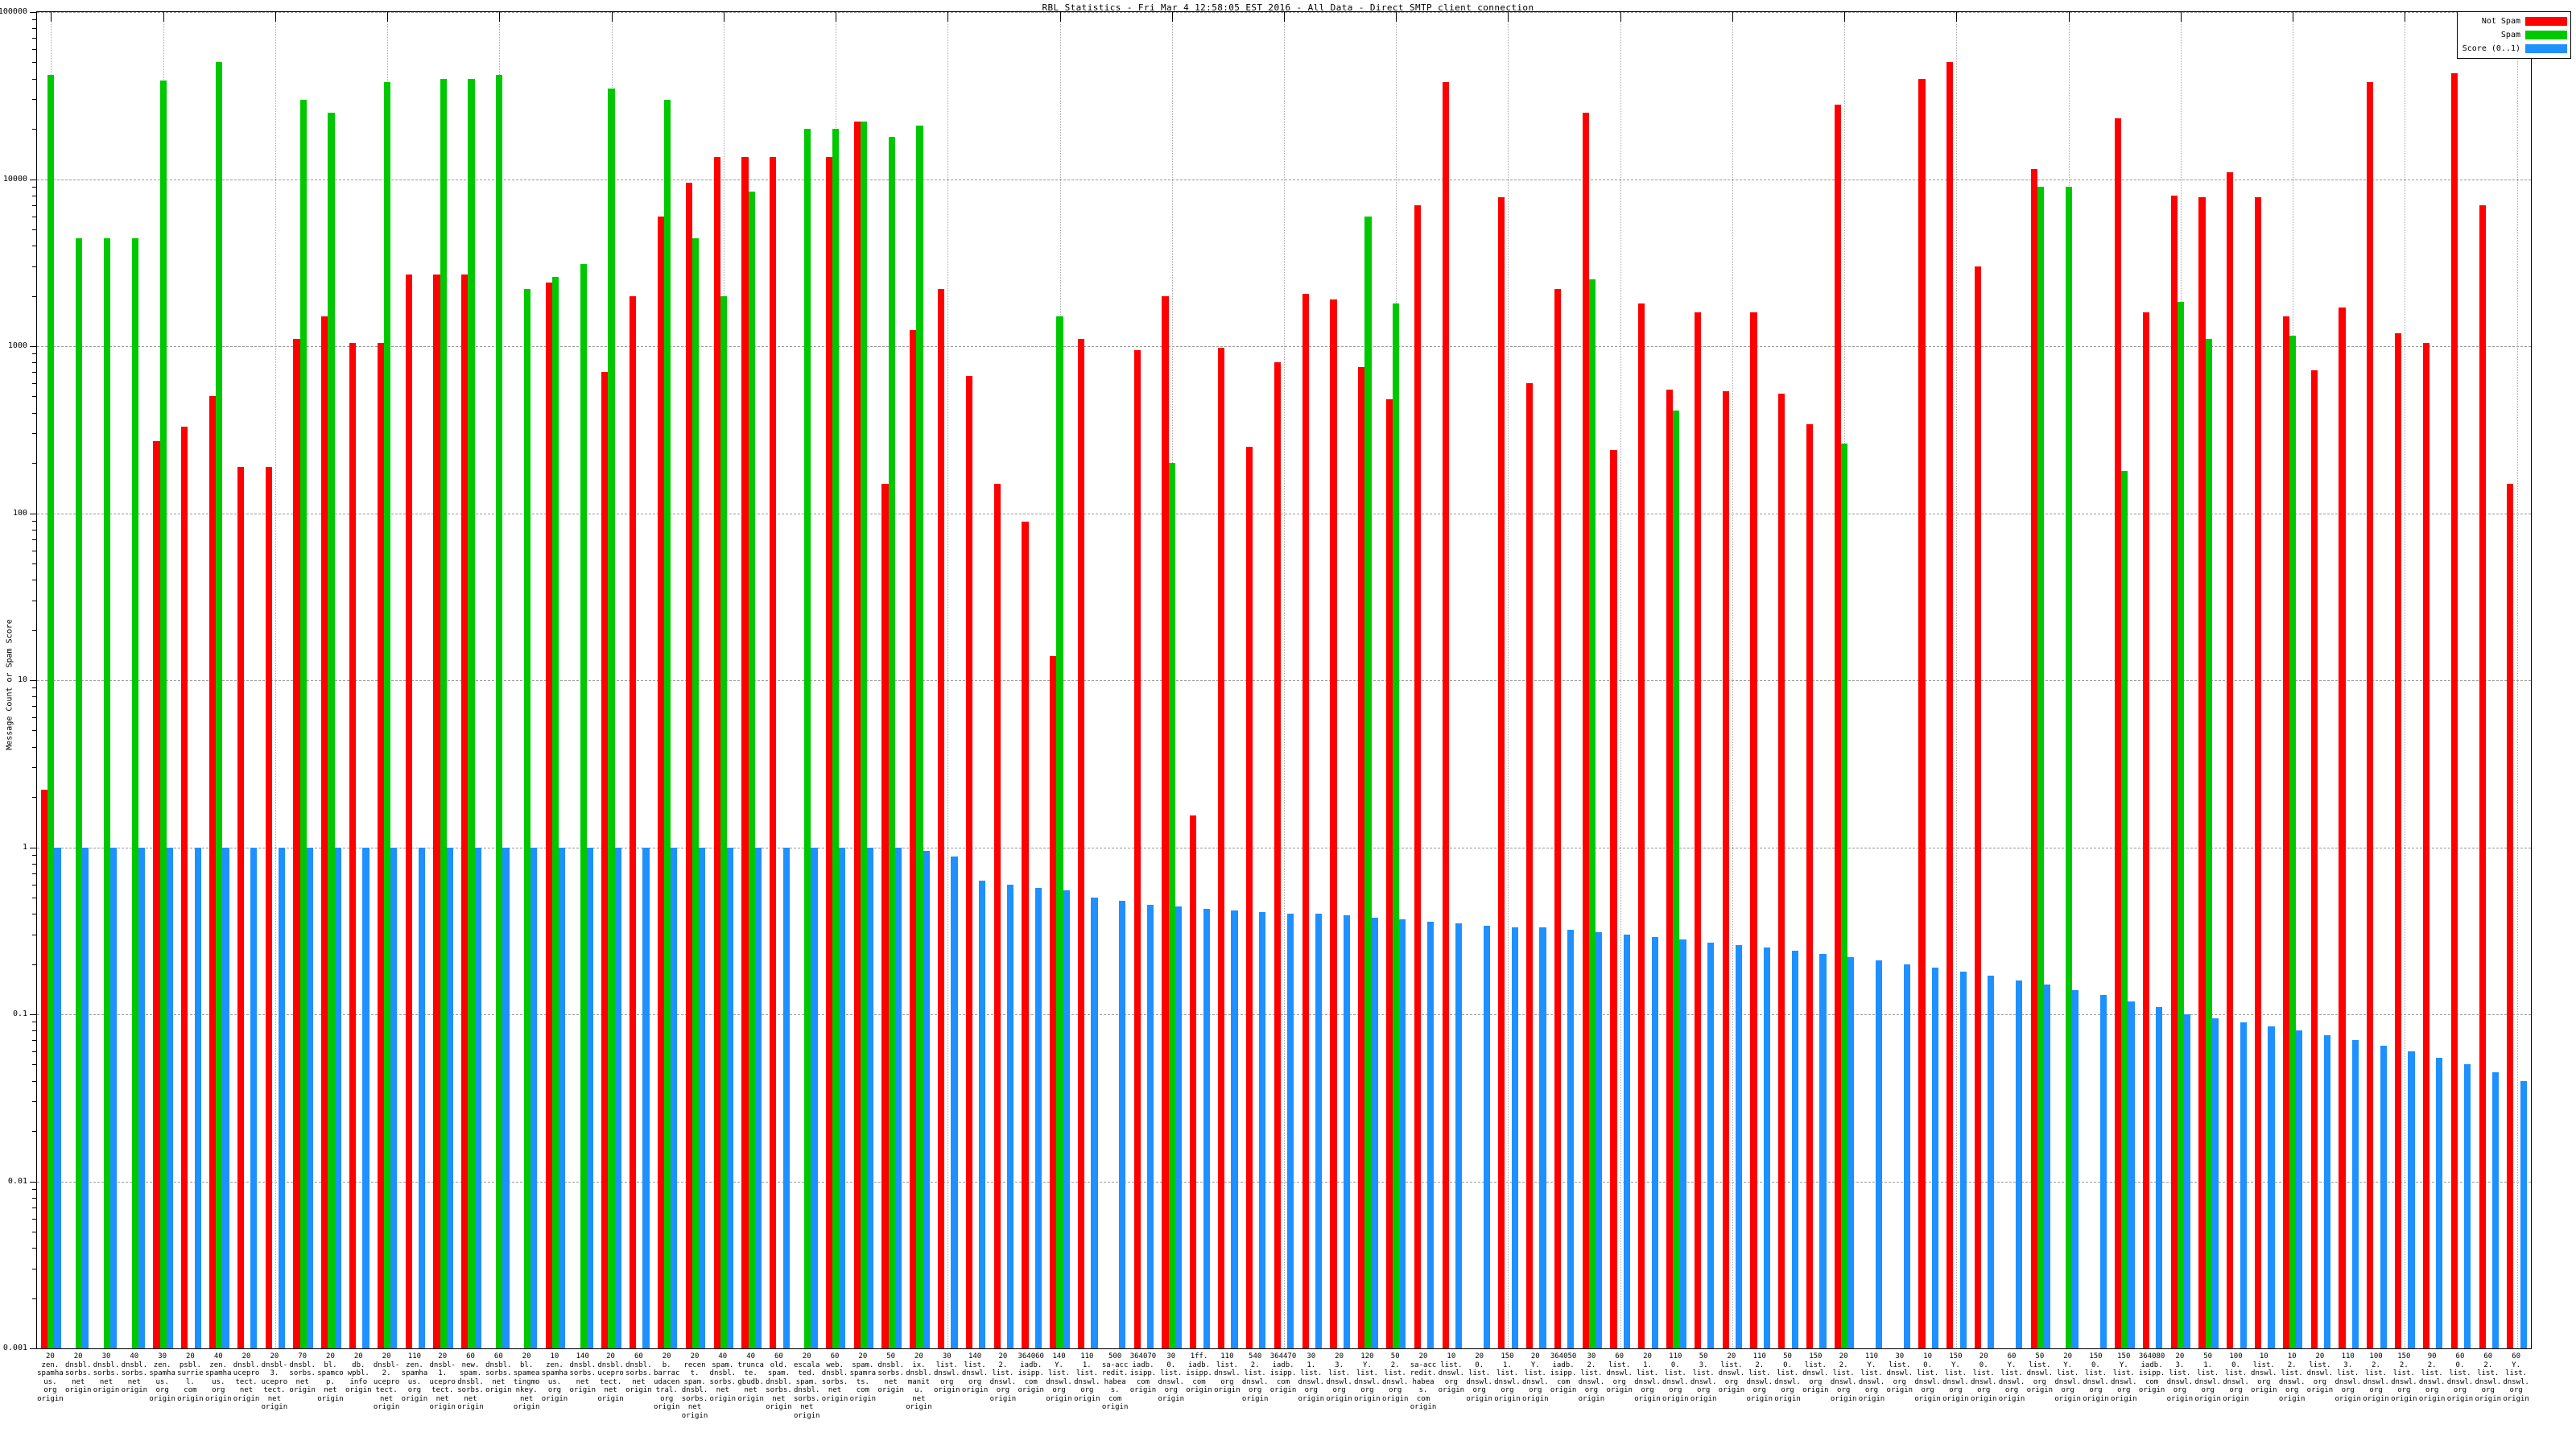 The height and width of the screenshot is (1449, 2576). Describe the element at coordinates (1591, 1377) in the screenshot. I see `x-axis-tick-label: 30 2. list. dnswl. org origin` at that location.